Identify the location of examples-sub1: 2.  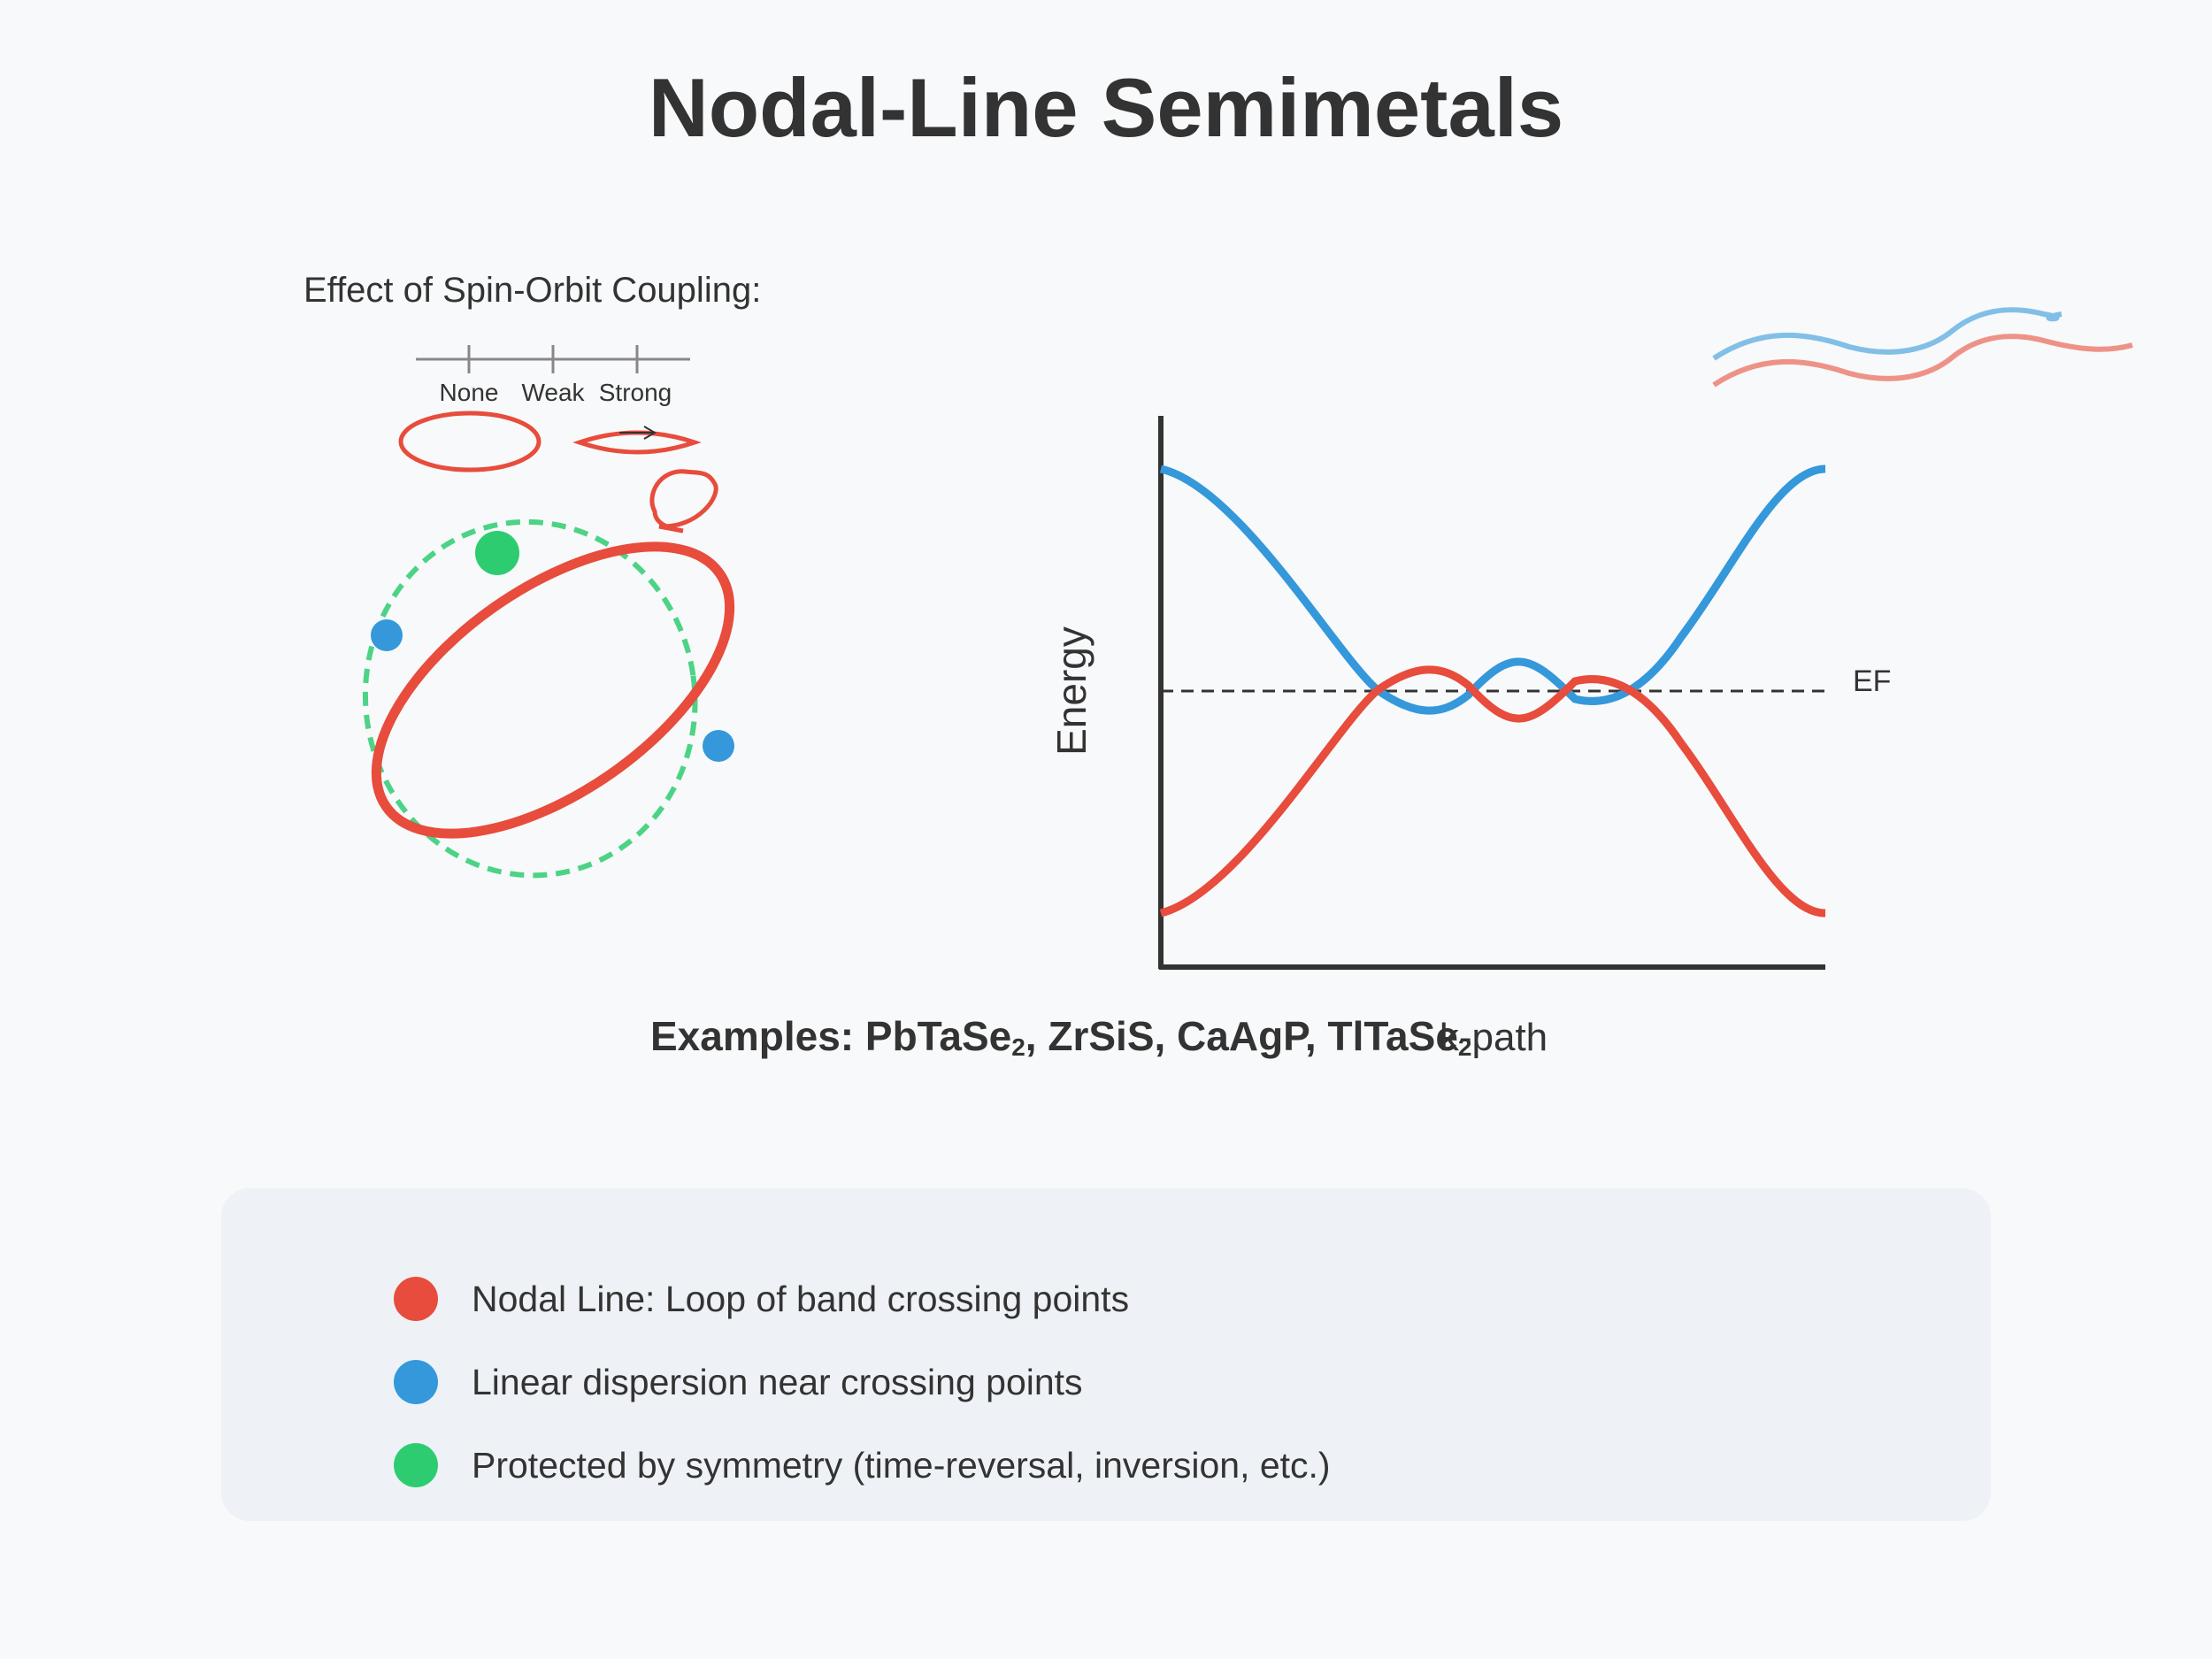
(1018, 1047).